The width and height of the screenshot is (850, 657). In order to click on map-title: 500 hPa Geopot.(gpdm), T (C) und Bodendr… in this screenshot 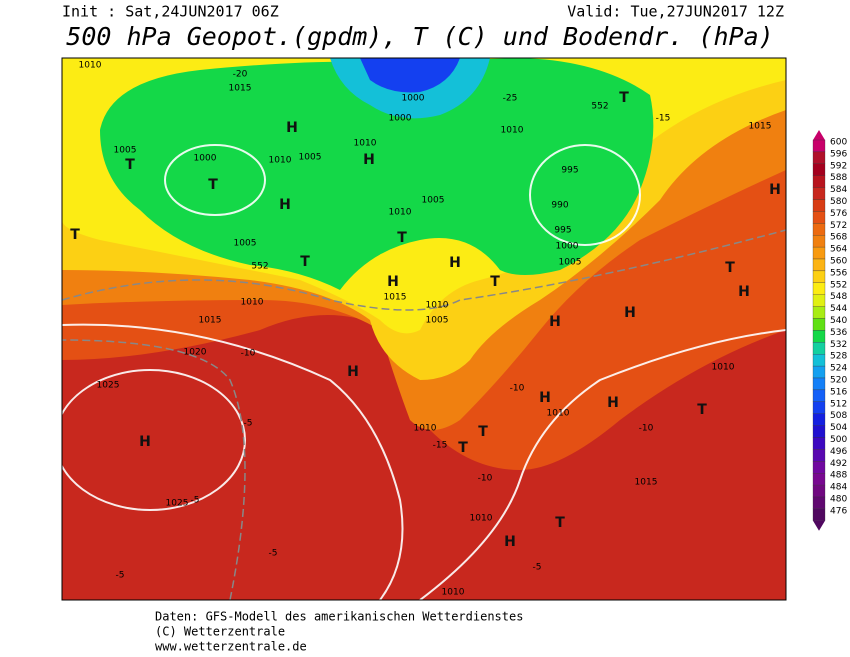, I will do `click(419, 36)`.